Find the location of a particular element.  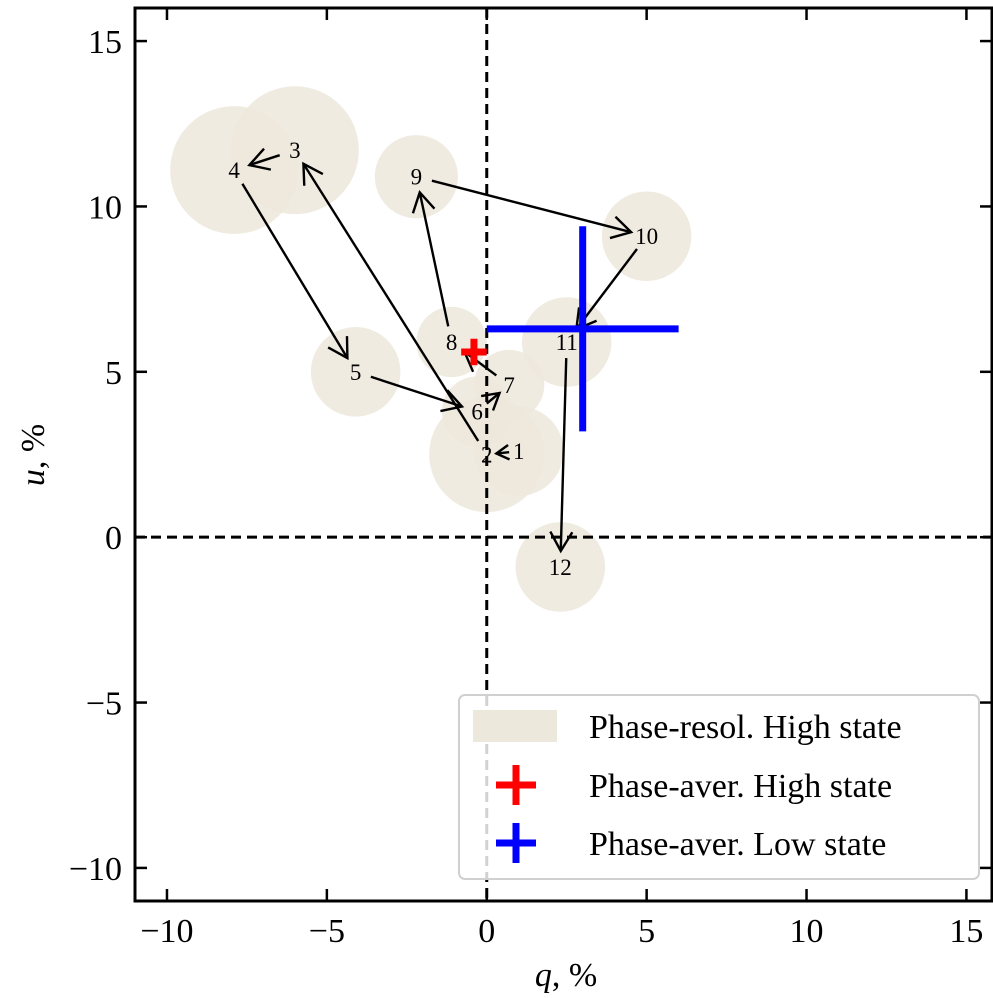

phase-label-4: 4 is located at coordinates (234, 170).